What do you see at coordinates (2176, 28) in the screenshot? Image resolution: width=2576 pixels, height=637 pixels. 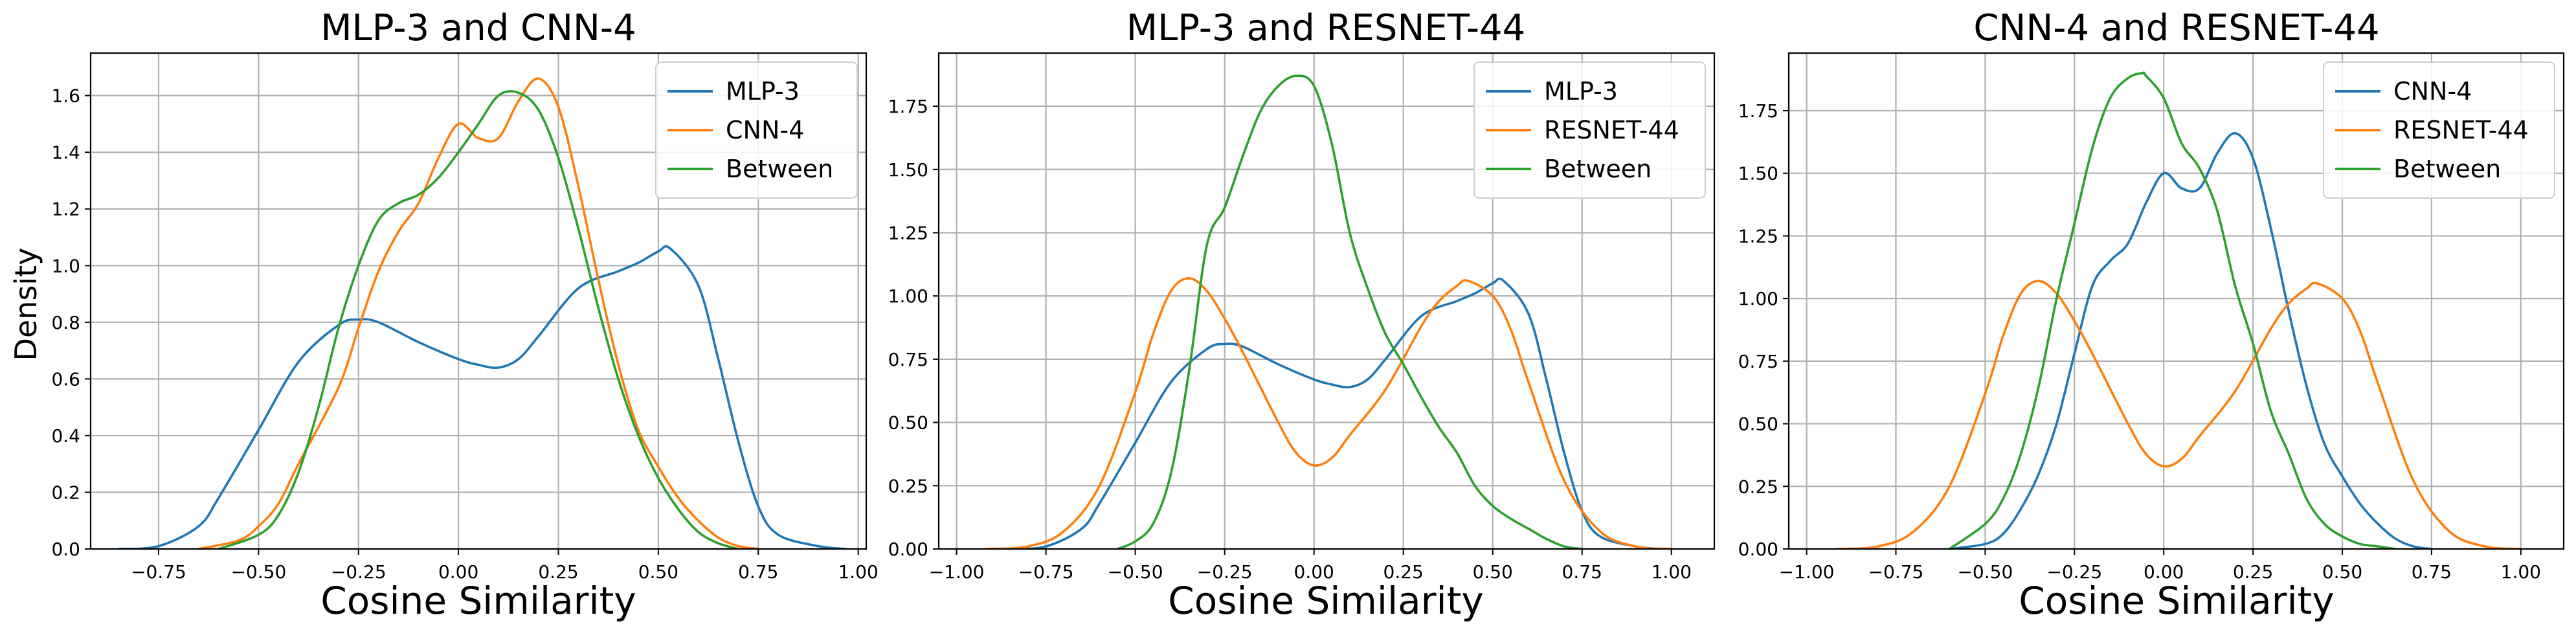 I see `subplot-title: CNN-4 and RESNET-44` at bounding box center [2176, 28].